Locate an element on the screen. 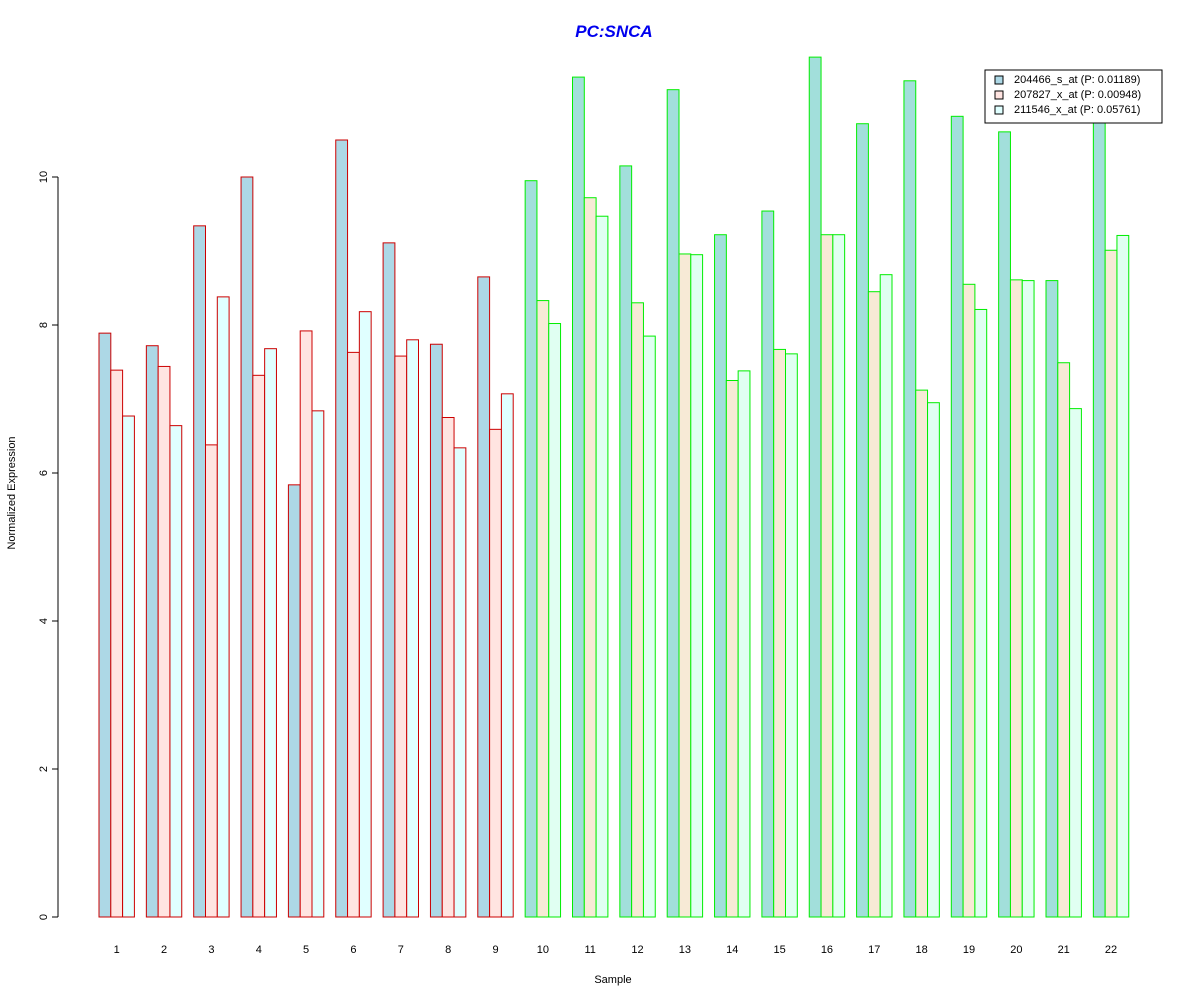 The width and height of the screenshot is (1200, 1000). legend-box is located at coordinates (1073, 96).